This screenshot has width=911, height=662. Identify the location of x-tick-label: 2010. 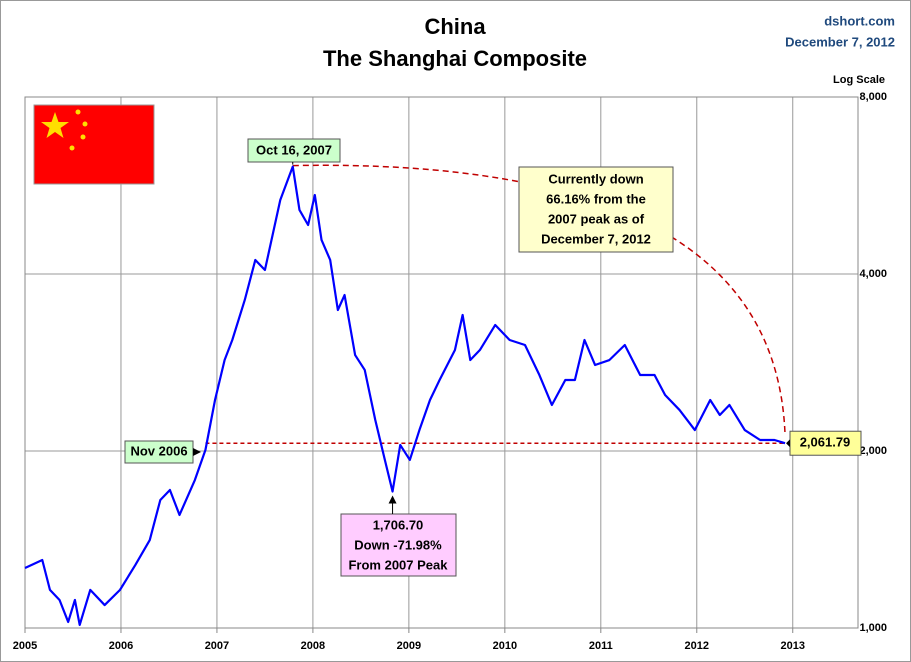
(505, 646).